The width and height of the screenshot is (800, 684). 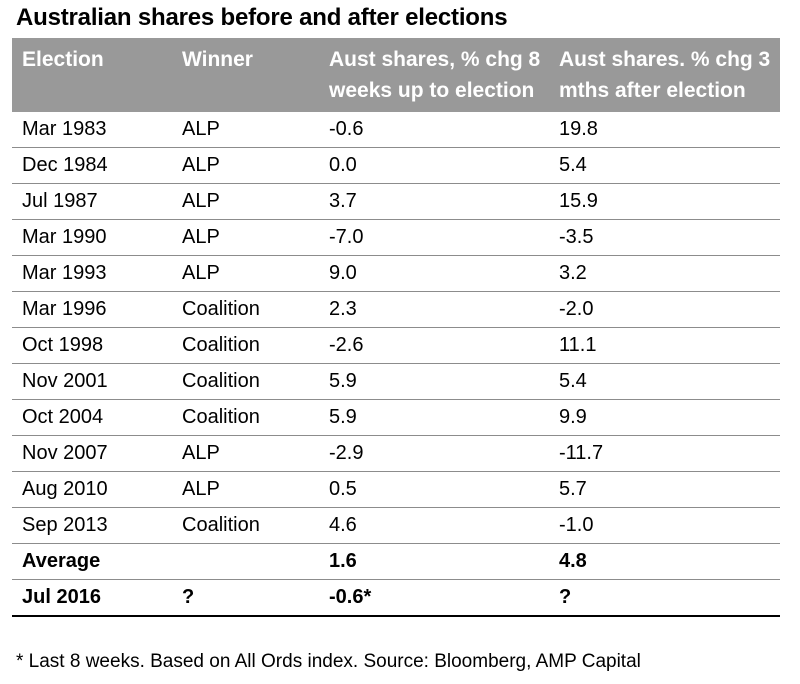 What do you see at coordinates (434, 598) in the screenshot?
I see `current-before: -0.6*` at bounding box center [434, 598].